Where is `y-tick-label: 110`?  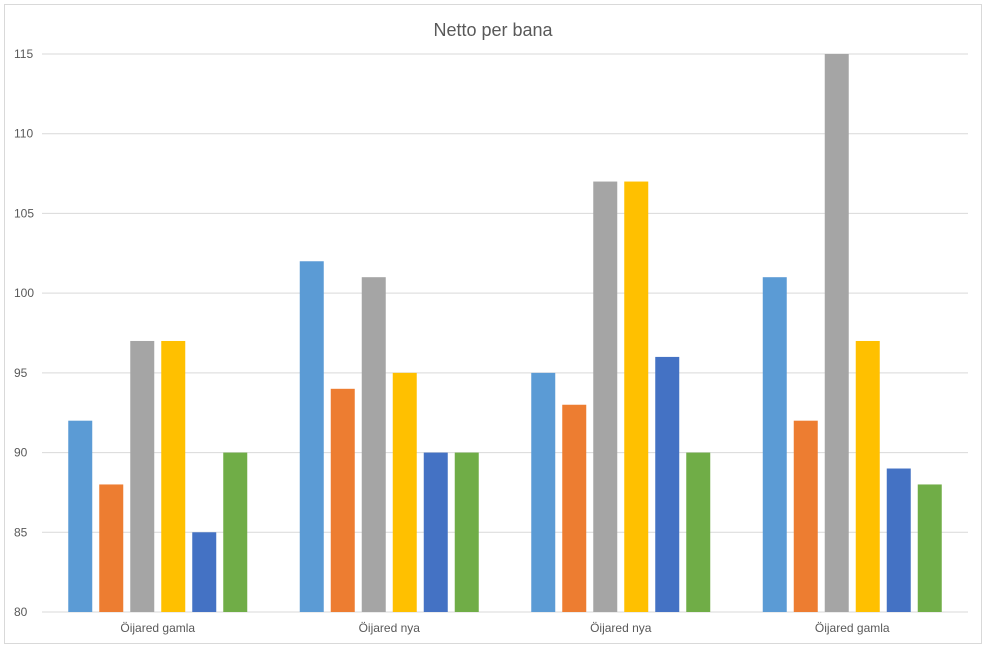 y-tick-label: 110 is located at coordinates (23, 134).